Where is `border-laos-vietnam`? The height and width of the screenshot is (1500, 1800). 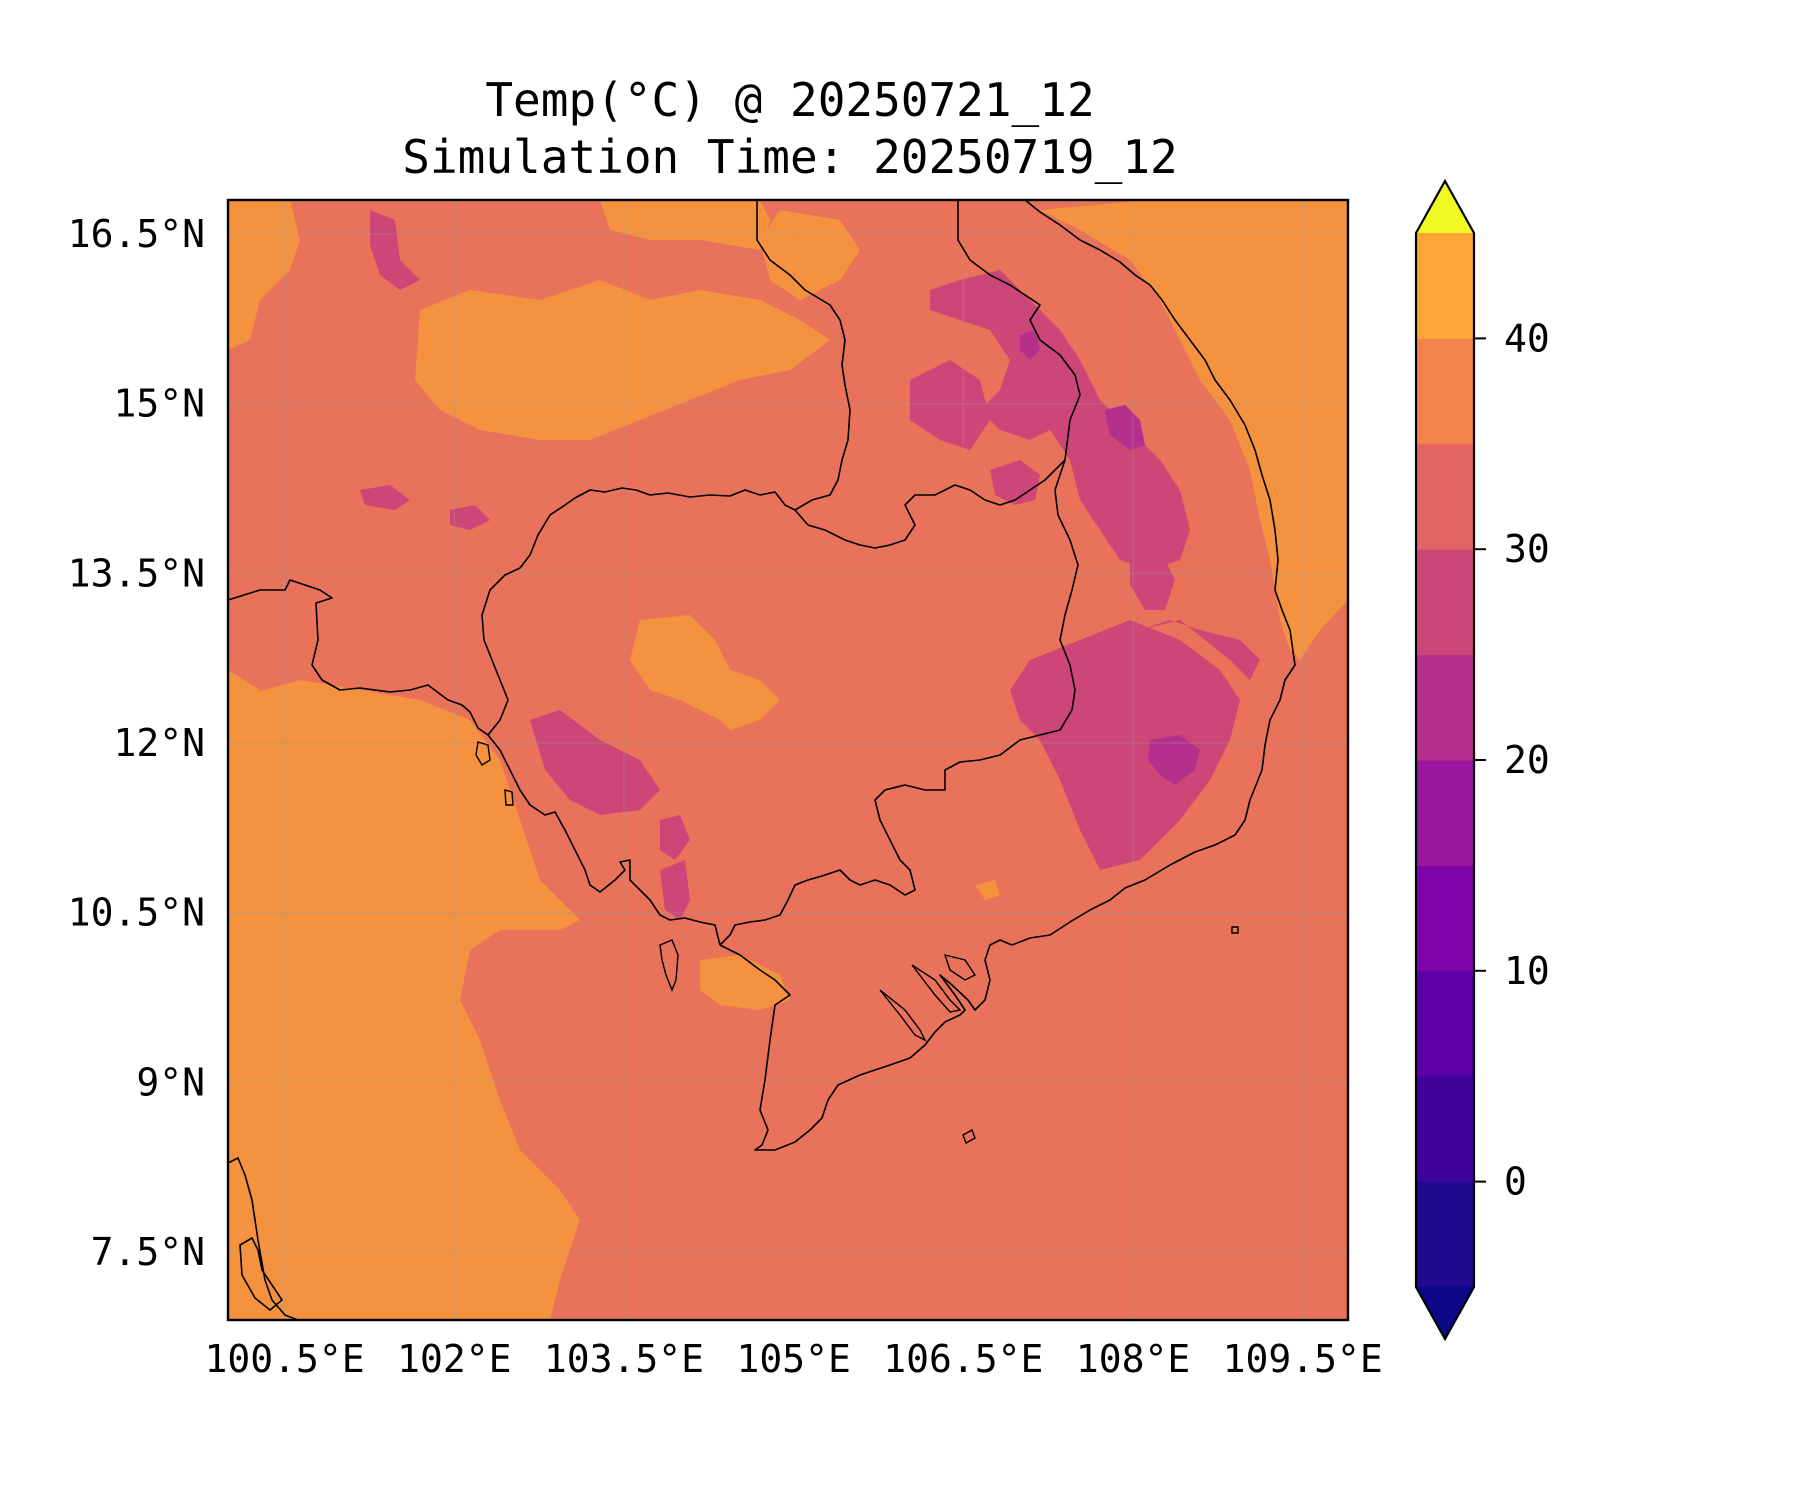 border-laos-vietnam is located at coordinates (1019, 330).